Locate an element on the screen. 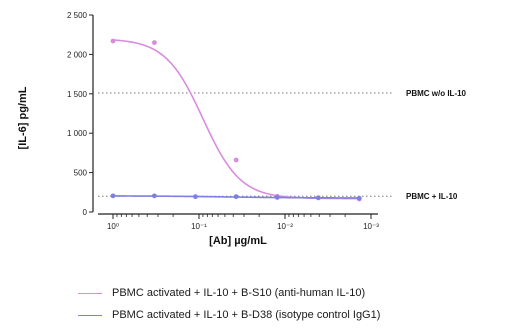  legend-swatch-bd38 is located at coordinates (90, 315).